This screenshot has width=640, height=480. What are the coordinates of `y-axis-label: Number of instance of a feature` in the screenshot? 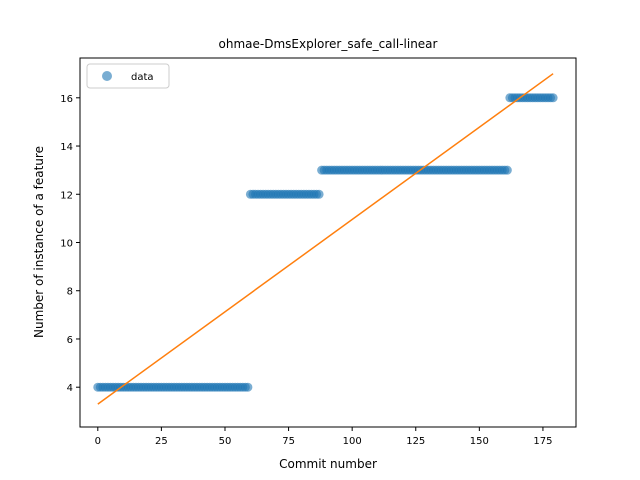 It's located at (39, 242).